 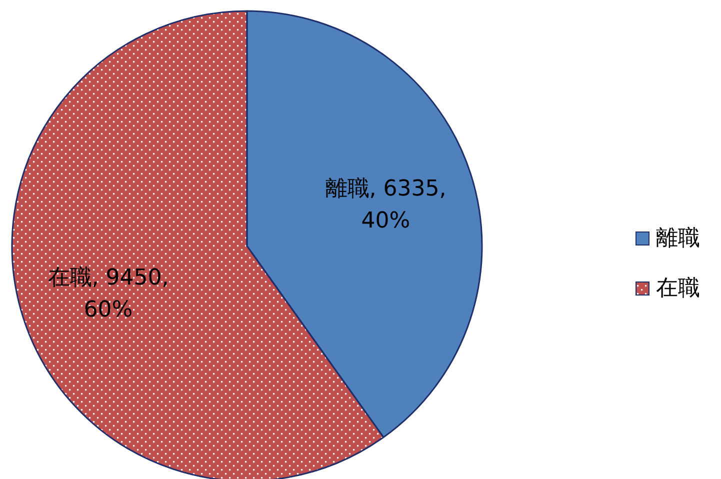 What do you see at coordinates (385, 205) in the screenshot?
I see `data-label: 離職, 6335, 40%` at bounding box center [385, 205].